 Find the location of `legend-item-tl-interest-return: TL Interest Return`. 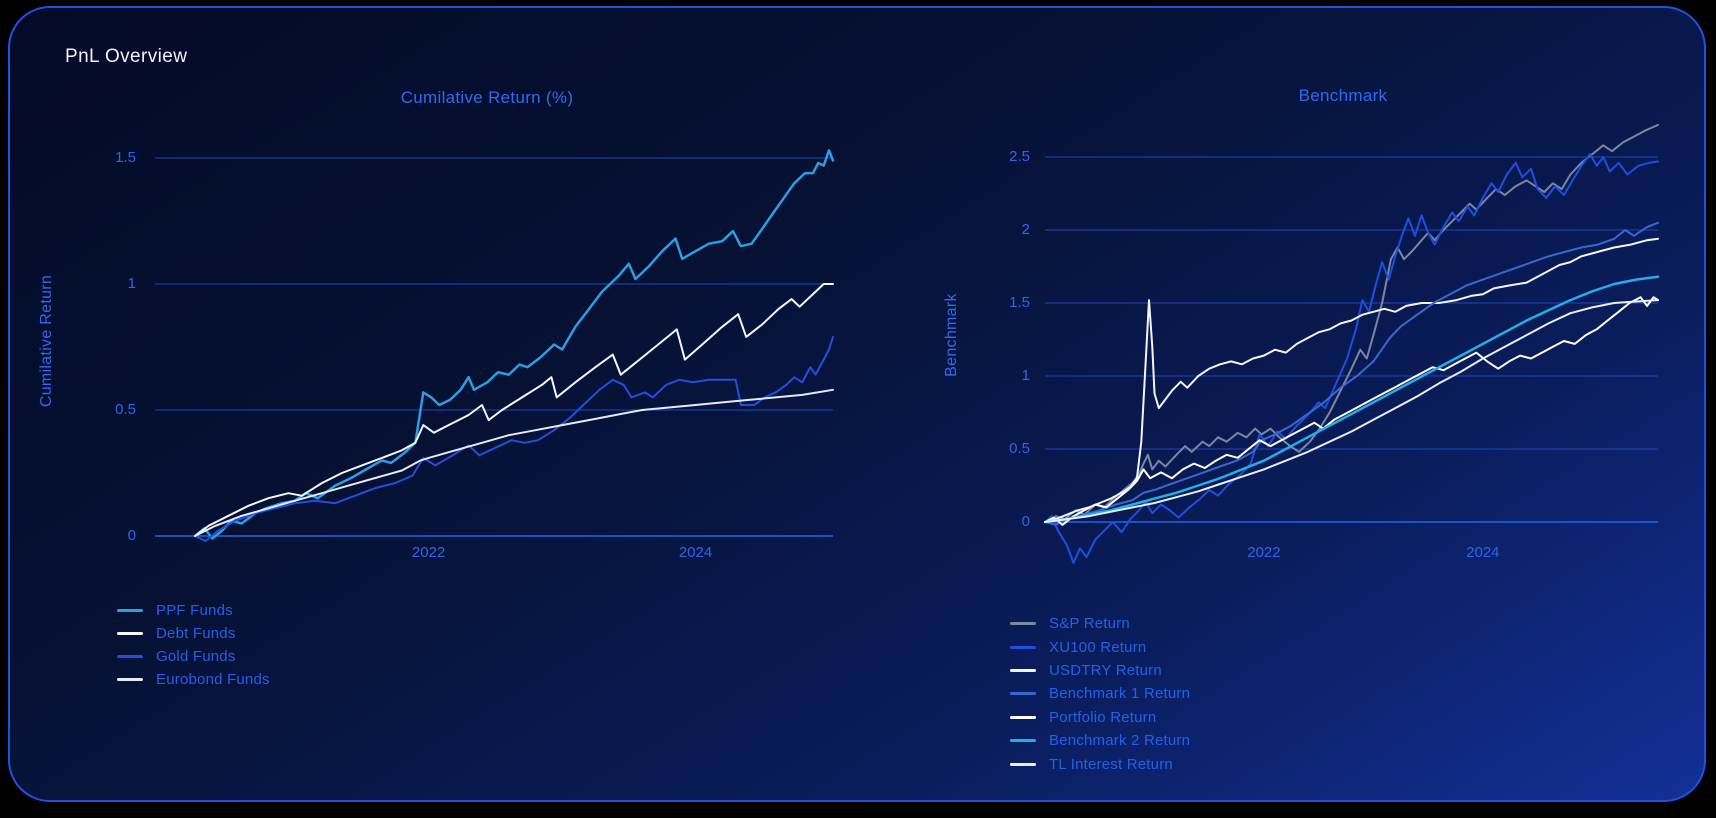

legend-item-tl-interest-return: TL Interest Return is located at coordinates (1100, 763).